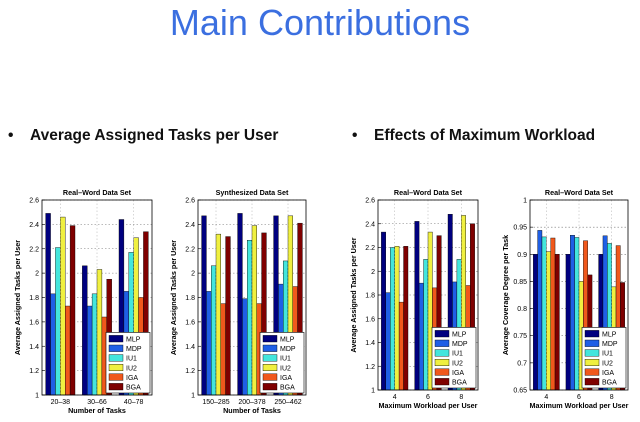 The image size is (640, 422). I want to click on bullet-heading-workload: • Effects of Maximum Workload, so click(473, 136).